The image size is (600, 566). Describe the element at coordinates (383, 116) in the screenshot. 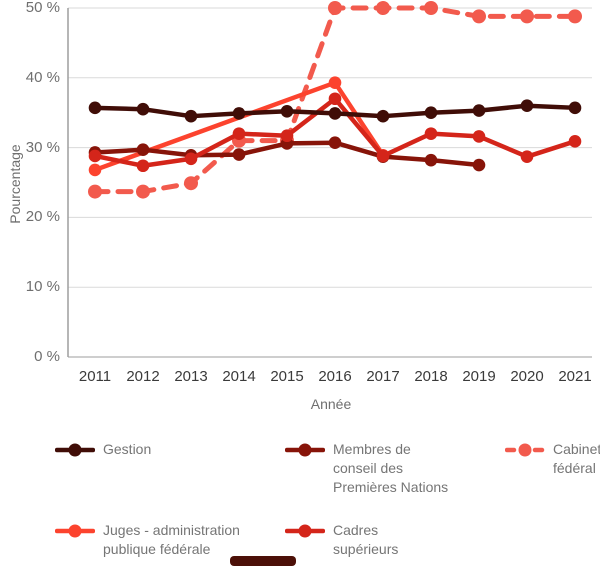

I see `data-point-gestion-2017` at that location.